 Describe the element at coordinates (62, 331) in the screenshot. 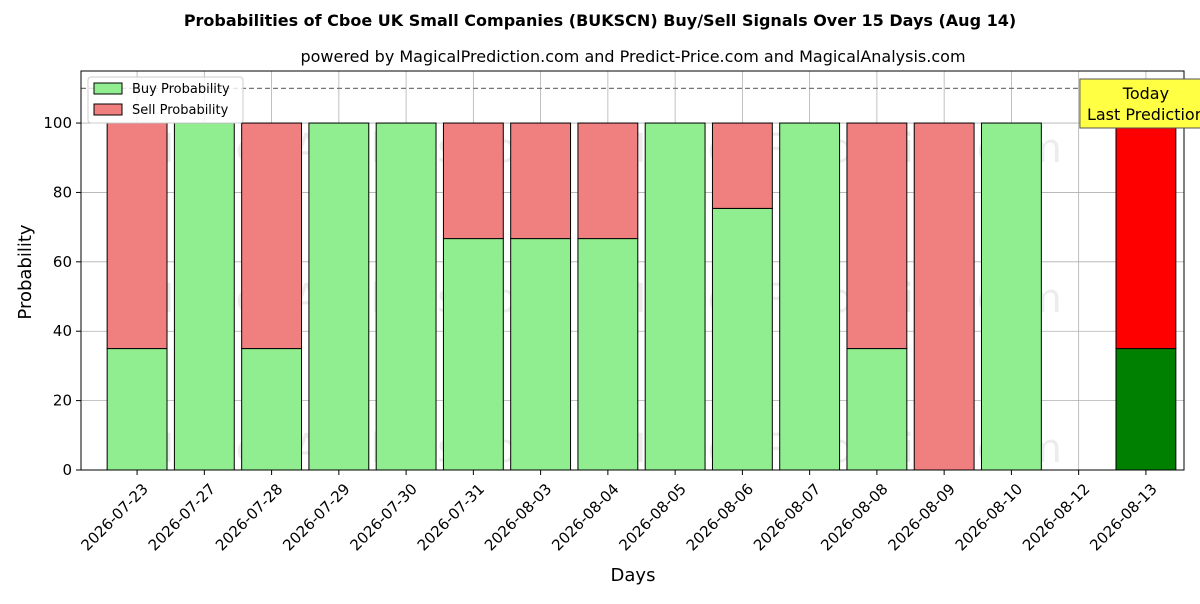

I see `y-tick-label: 40` at that location.